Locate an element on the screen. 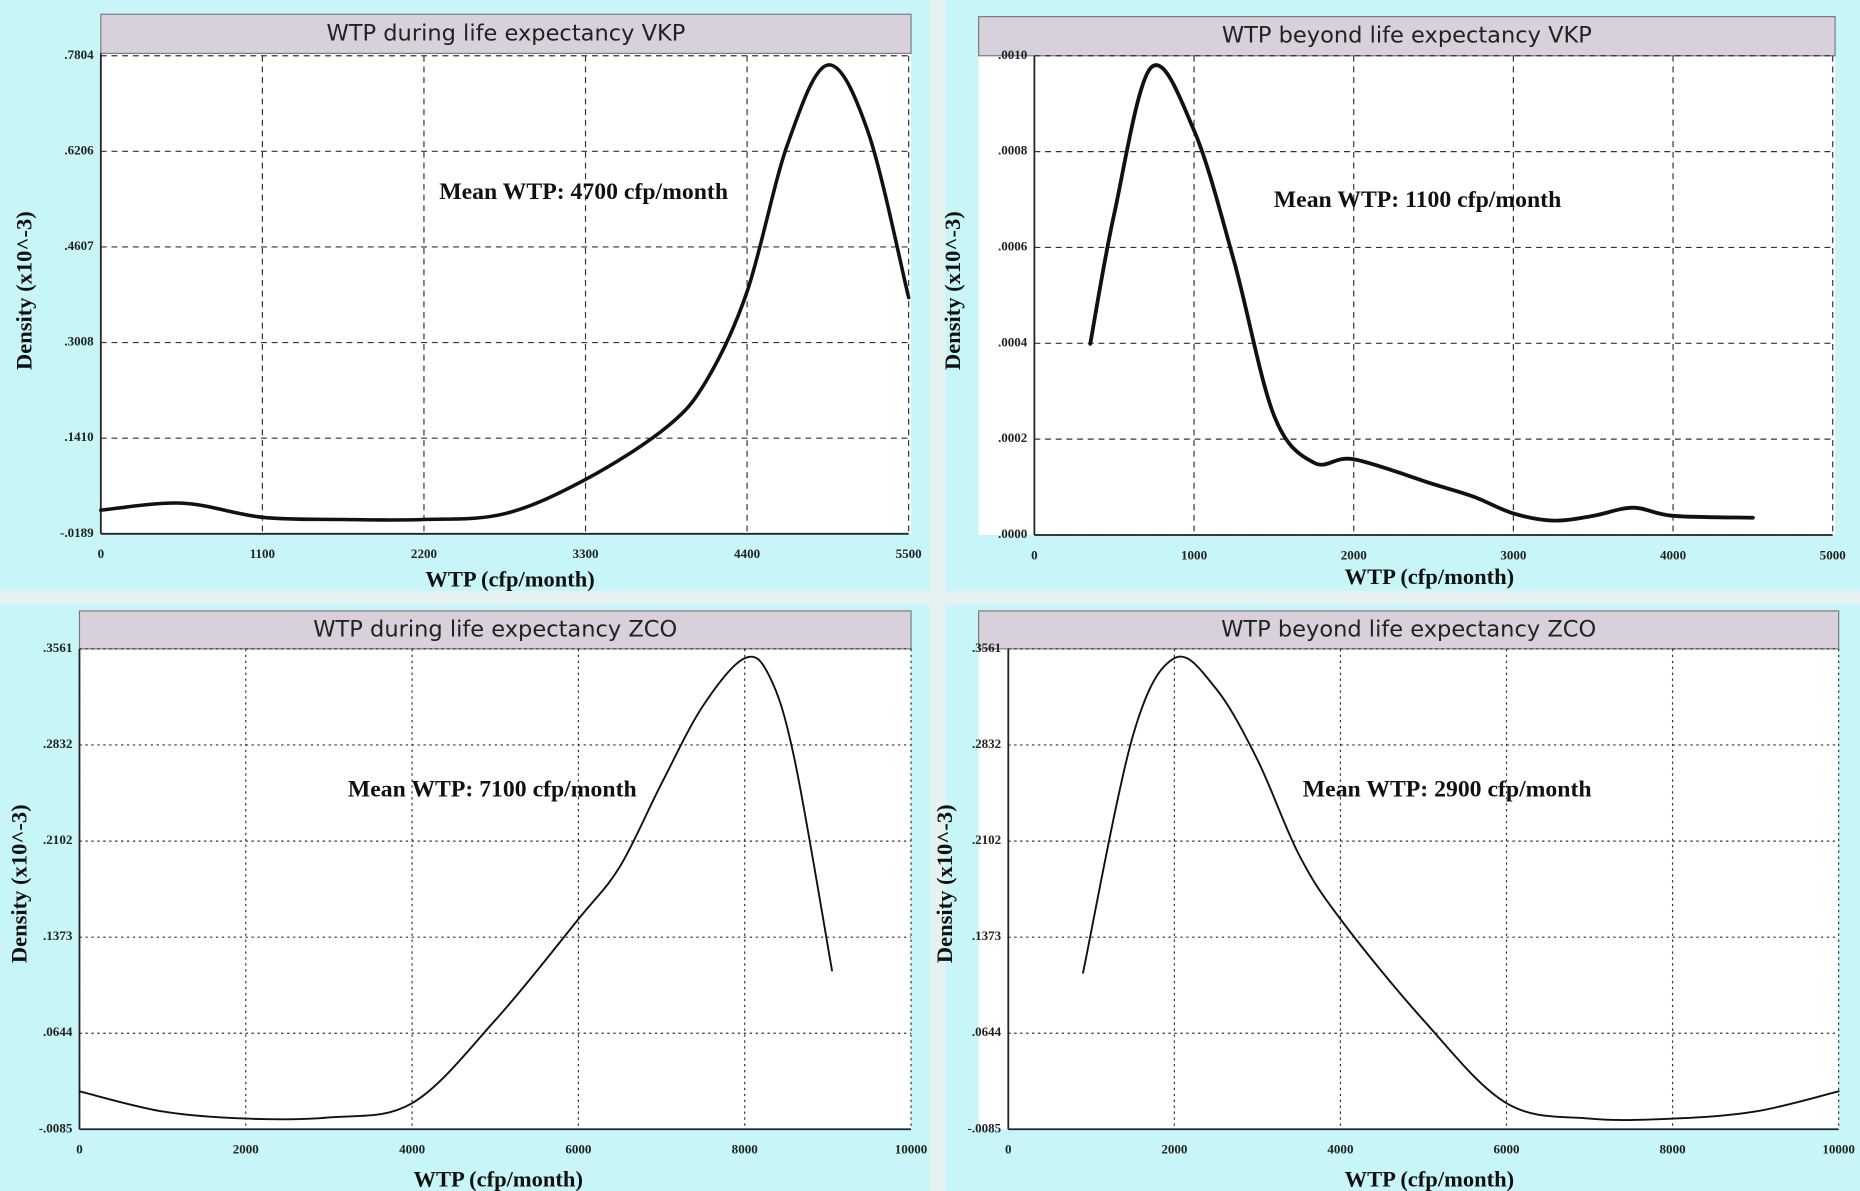  y-tick-label: .1410 is located at coordinates (79, 436).